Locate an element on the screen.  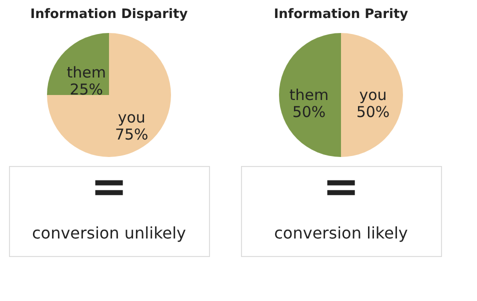
data-label: 25% is located at coordinates (87, 89).